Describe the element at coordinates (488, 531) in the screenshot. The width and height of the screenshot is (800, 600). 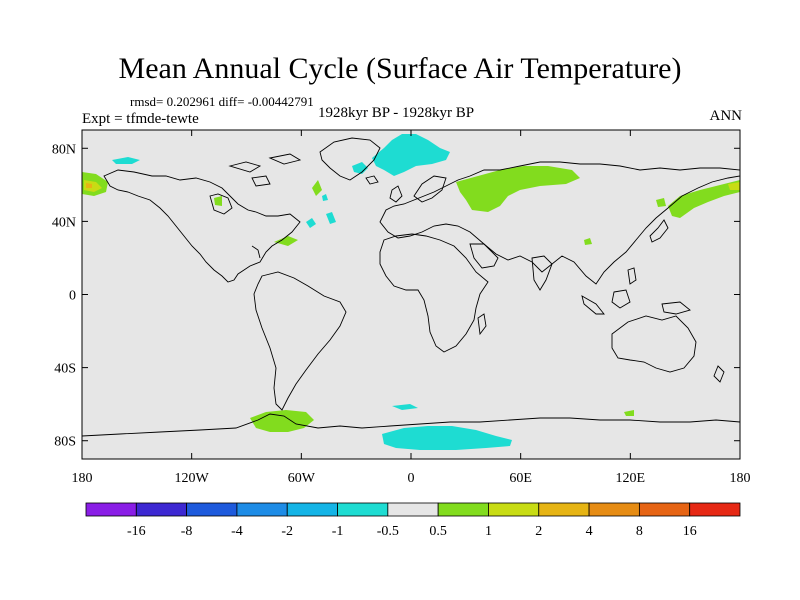
I see `colorbar-label: 1` at that location.